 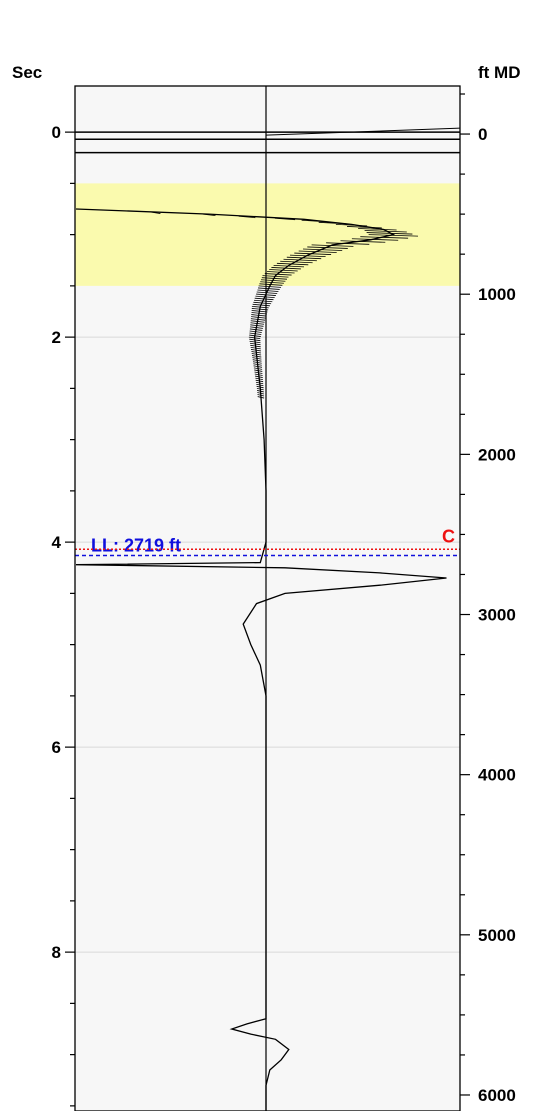 I want to click on marker-label-c: C, so click(x=448, y=536).